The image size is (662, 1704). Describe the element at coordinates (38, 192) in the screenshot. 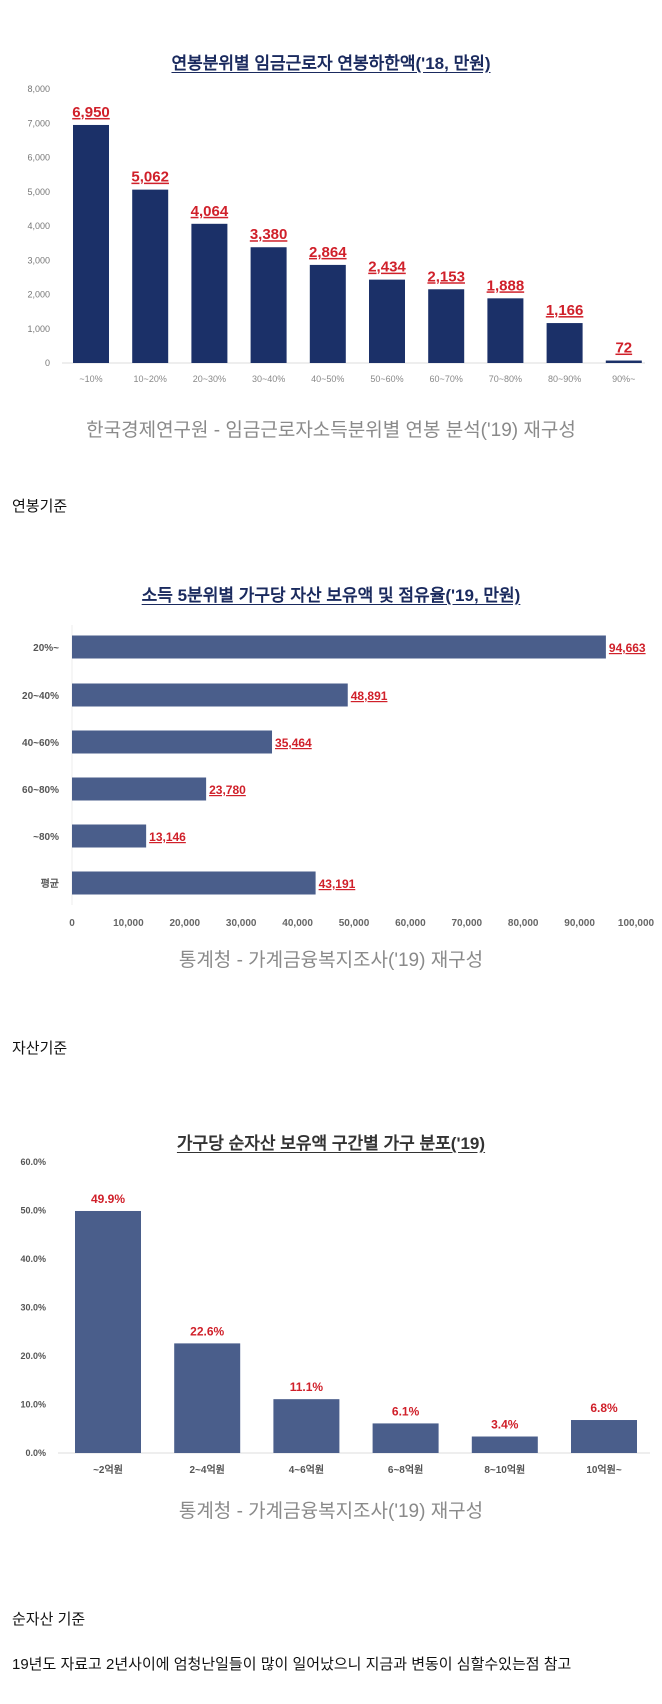

I see `y-tick-label: 5,000` at that location.